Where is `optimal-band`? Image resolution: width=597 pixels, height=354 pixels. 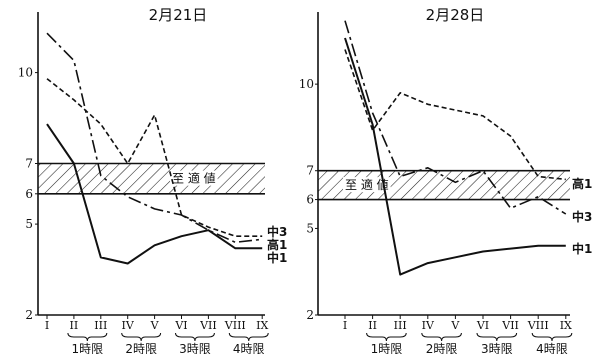 optimal-band is located at coordinates (151, 178).